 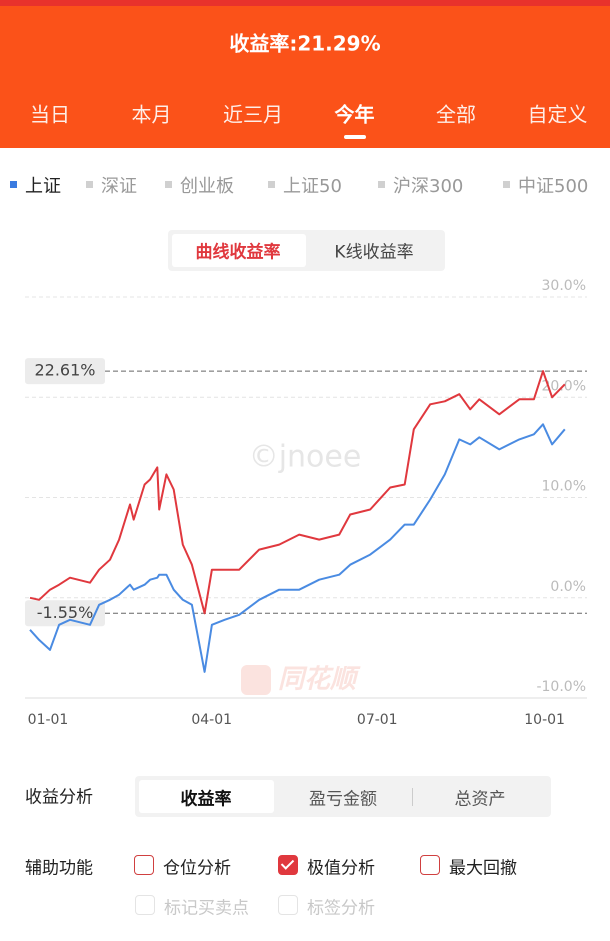 I want to click on tab-underline, so click(x=354, y=137).